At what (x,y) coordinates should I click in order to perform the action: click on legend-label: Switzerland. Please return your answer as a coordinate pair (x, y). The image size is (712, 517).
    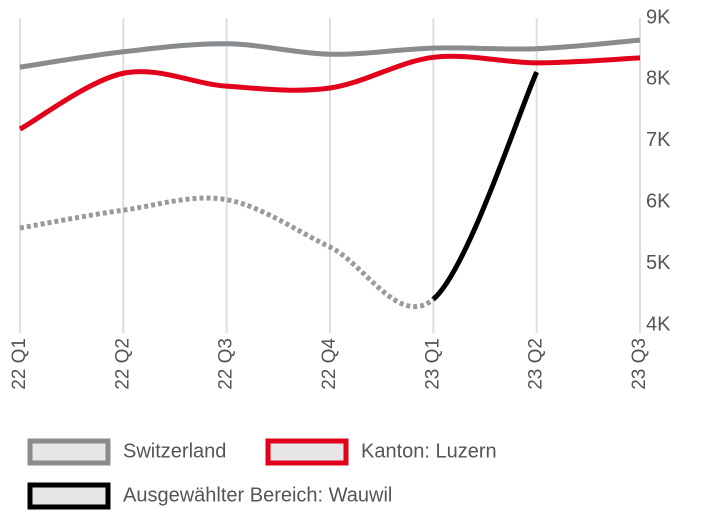
    Looking at the image, I should click on (174, 451).